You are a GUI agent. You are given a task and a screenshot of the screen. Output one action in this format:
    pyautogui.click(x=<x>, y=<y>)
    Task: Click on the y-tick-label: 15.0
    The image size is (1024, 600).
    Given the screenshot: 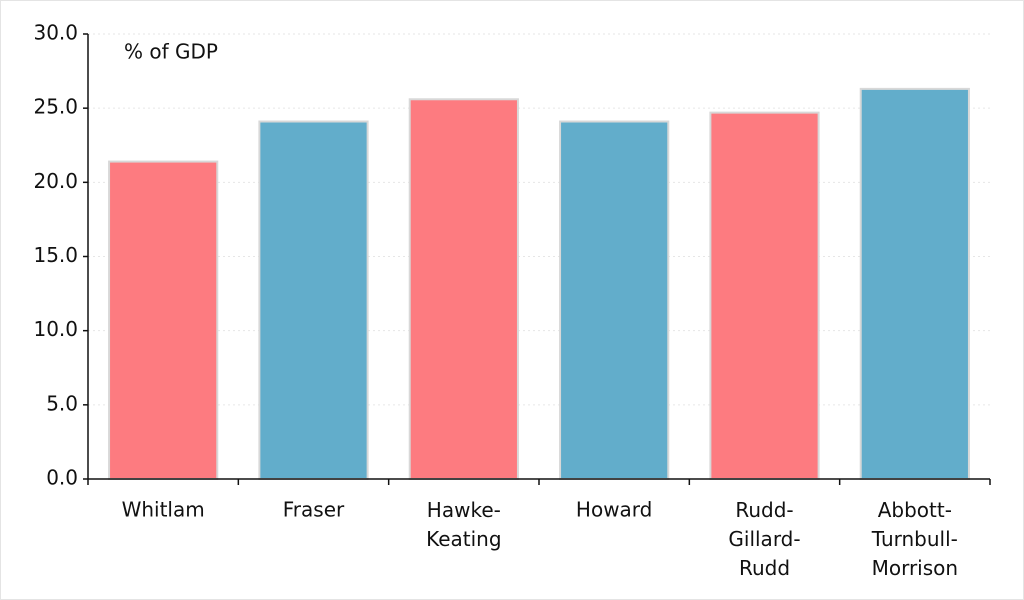 What is the action you would take?
    pyautogui.click(x=55, y=255)
    